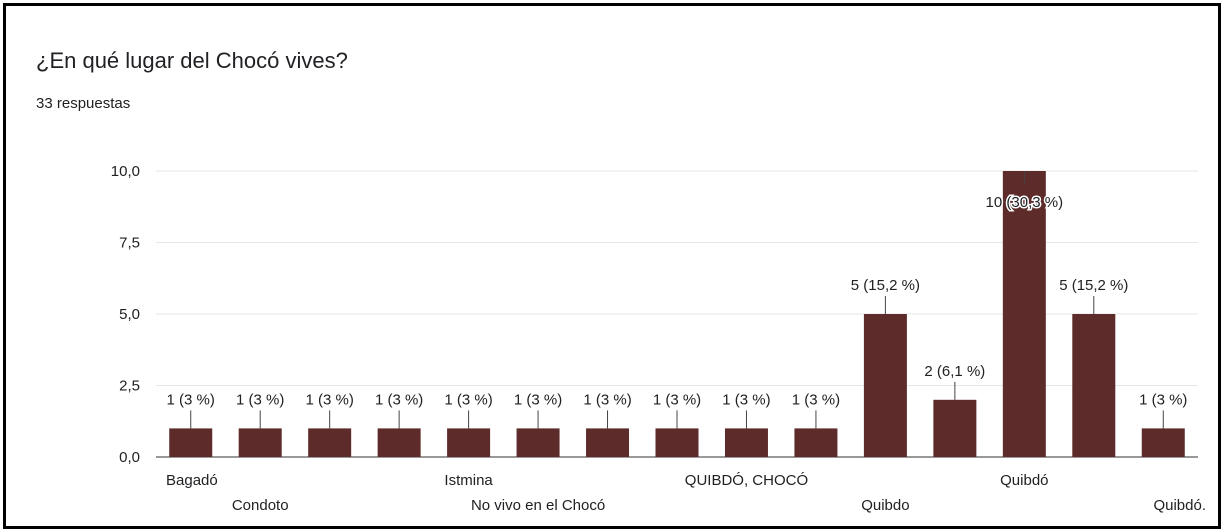 The image size is (1224, 529). Describe the element at coordinates (885, 505) in the screenshot. I see `x-tick-label: Quibdo` at that location.